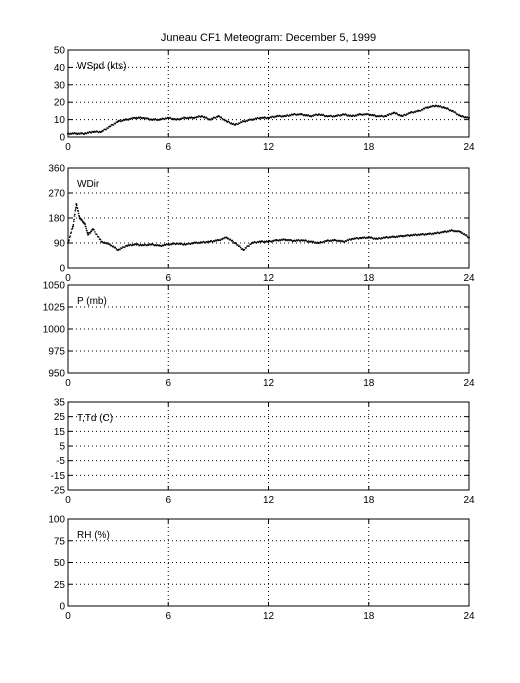 The image size is (520, 683). I want to click on y-tick-label: 975, so click(56, 352).